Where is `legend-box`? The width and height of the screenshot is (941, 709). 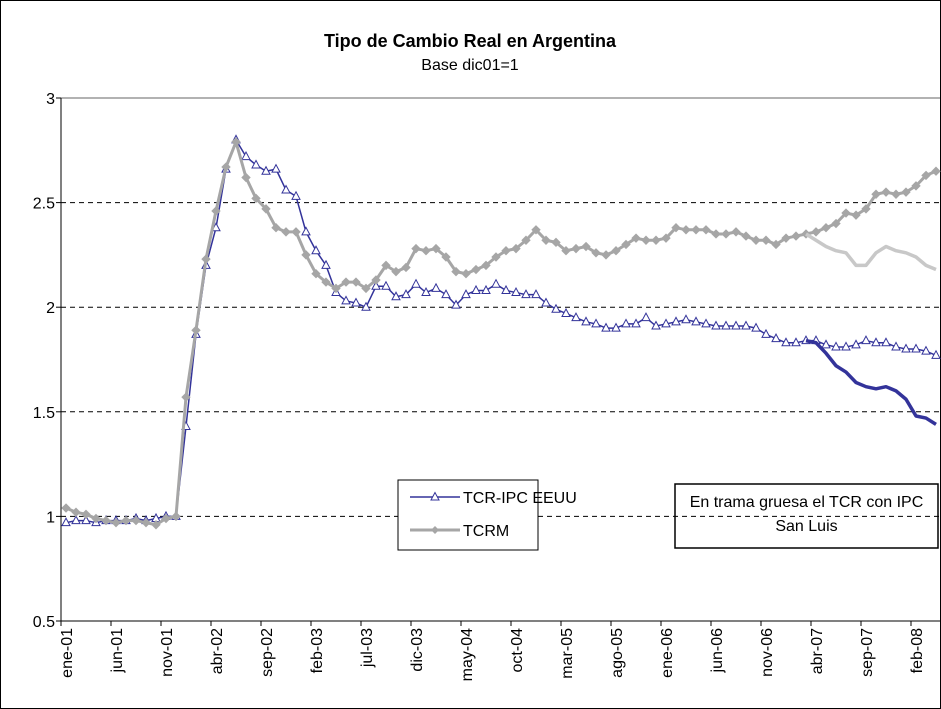
legend-box is located at coordinates (468, 515).